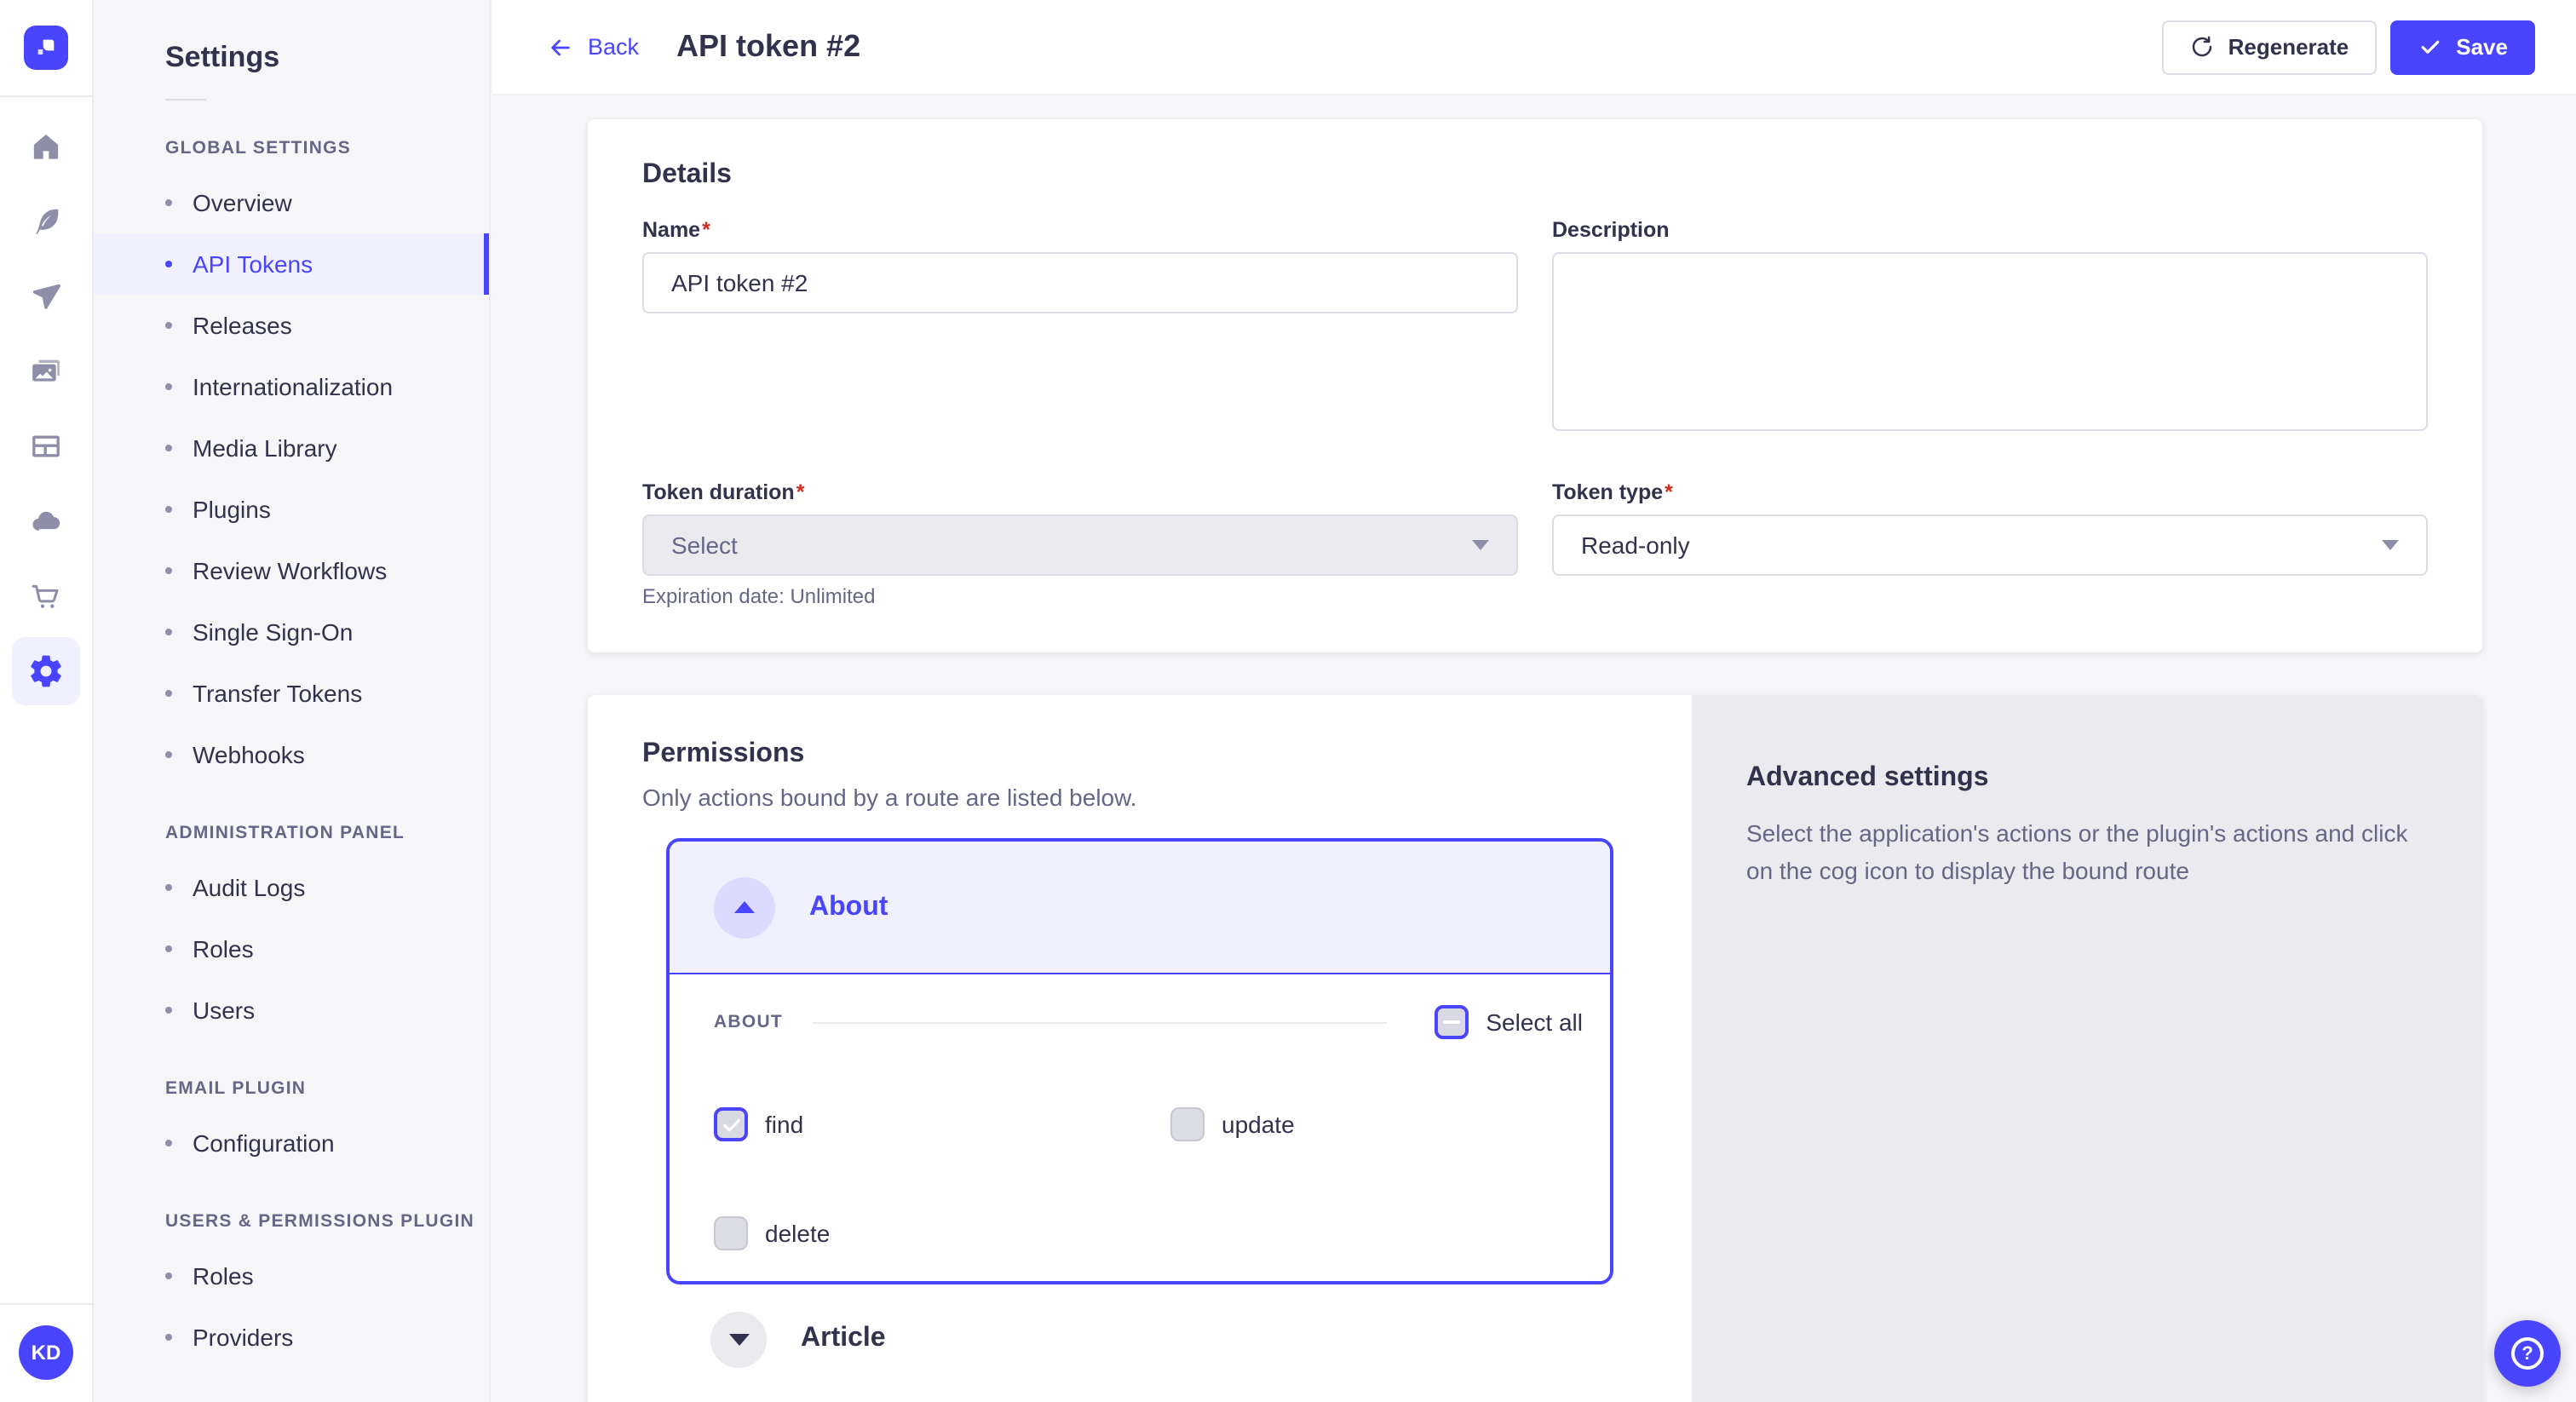  Describe the element at coordinates (319, 1221) in the screenshot. I see `section-label-users-permissions-plugin: USERS & PERMISSIONS PLUGIN` at that location.